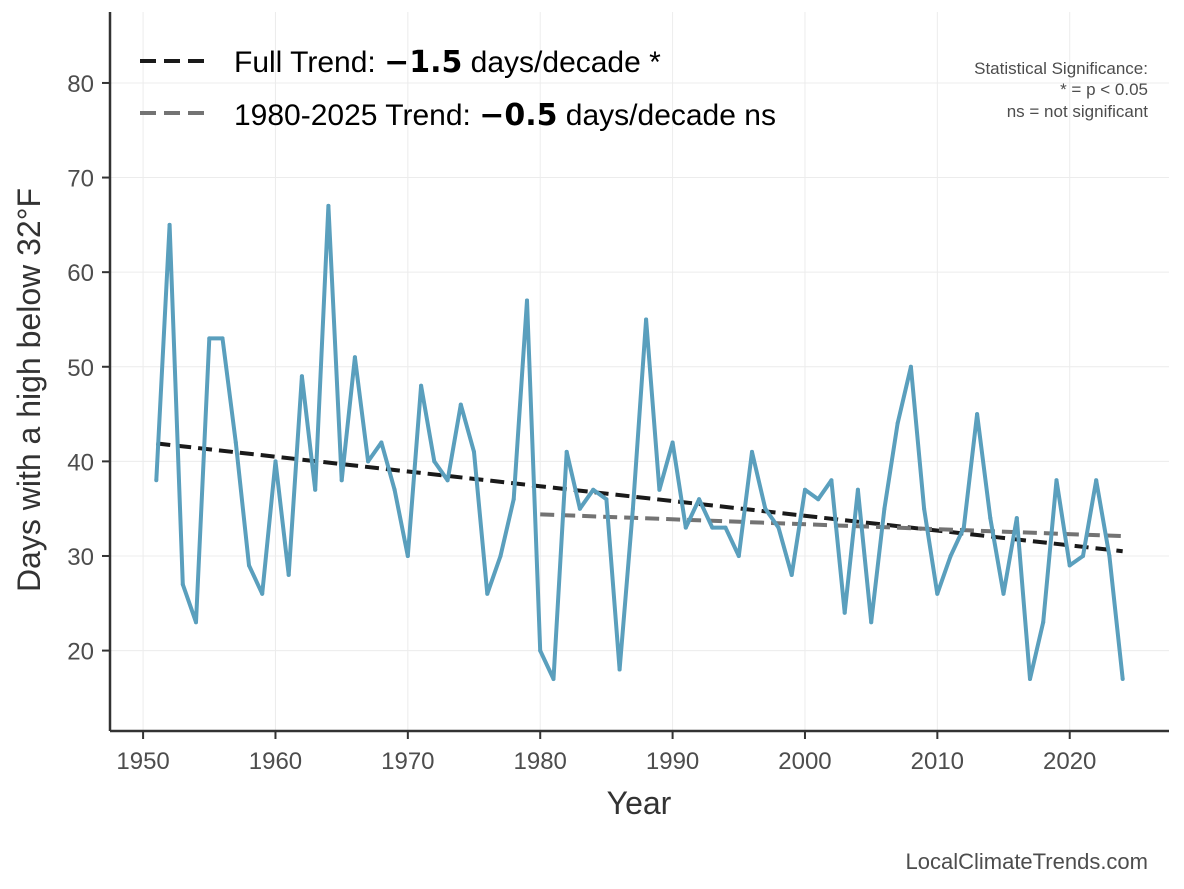 This screenshot has width=1184, height=889. Describe the element at coordinates (1083, 556) in the screenshot. I see `data-point-2021` at that location.